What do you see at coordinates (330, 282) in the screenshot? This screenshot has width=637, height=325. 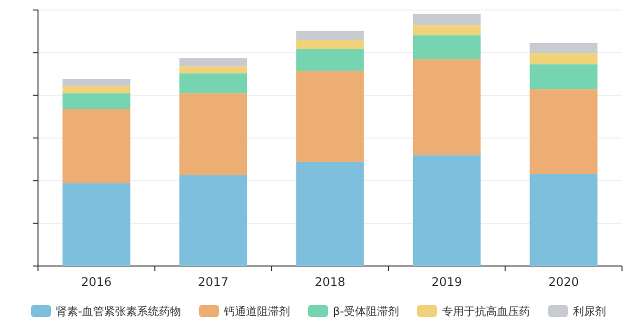 I see `x-tick-label: 2018` at bounding box center [330, 282].